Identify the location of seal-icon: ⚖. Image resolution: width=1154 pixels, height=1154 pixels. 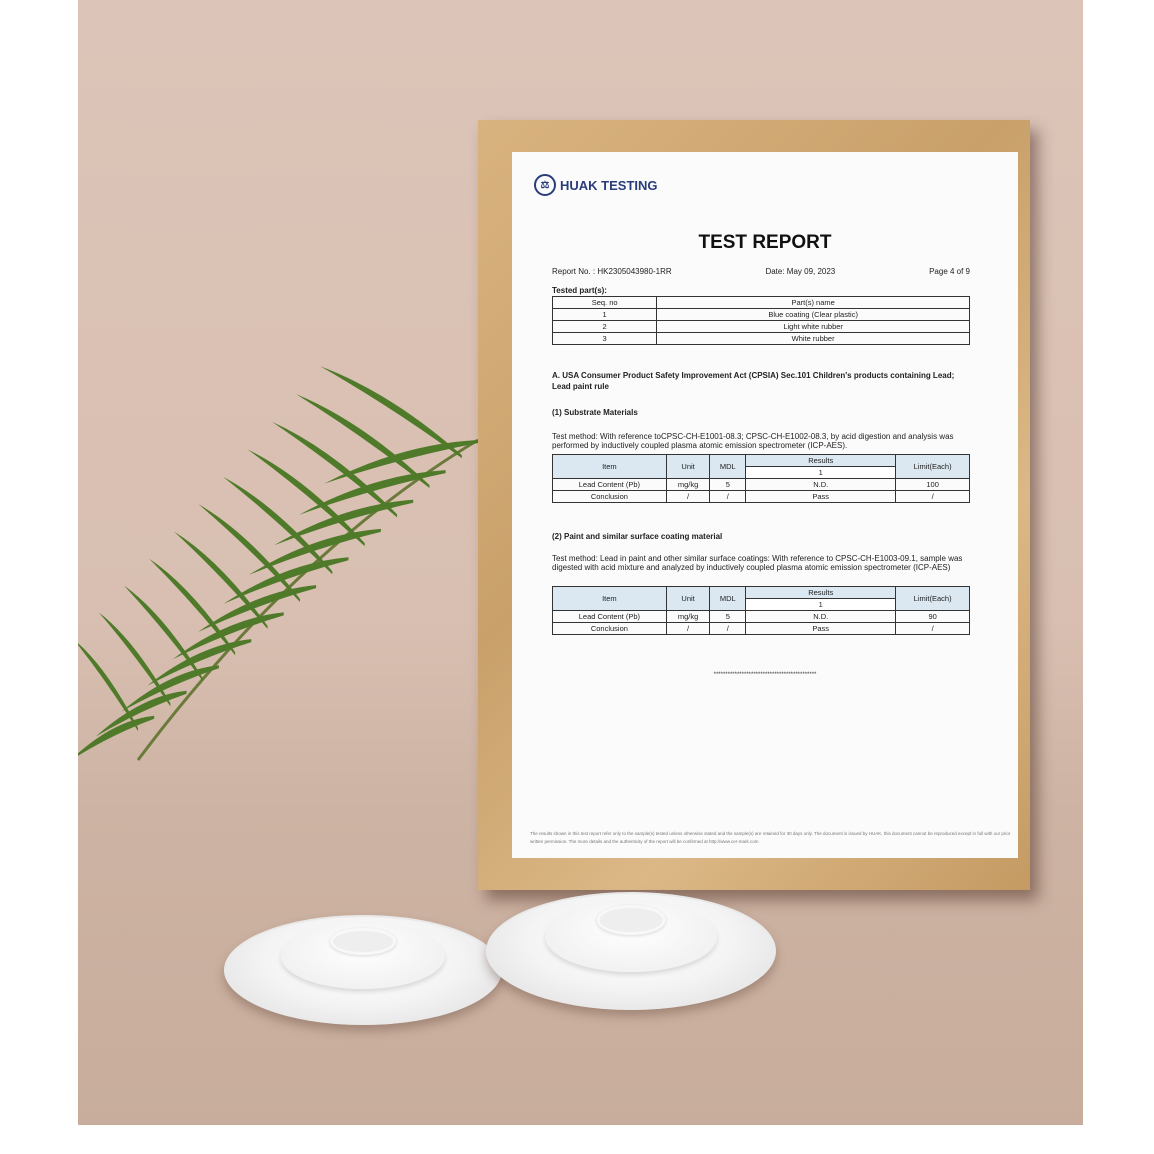
(545, 185).